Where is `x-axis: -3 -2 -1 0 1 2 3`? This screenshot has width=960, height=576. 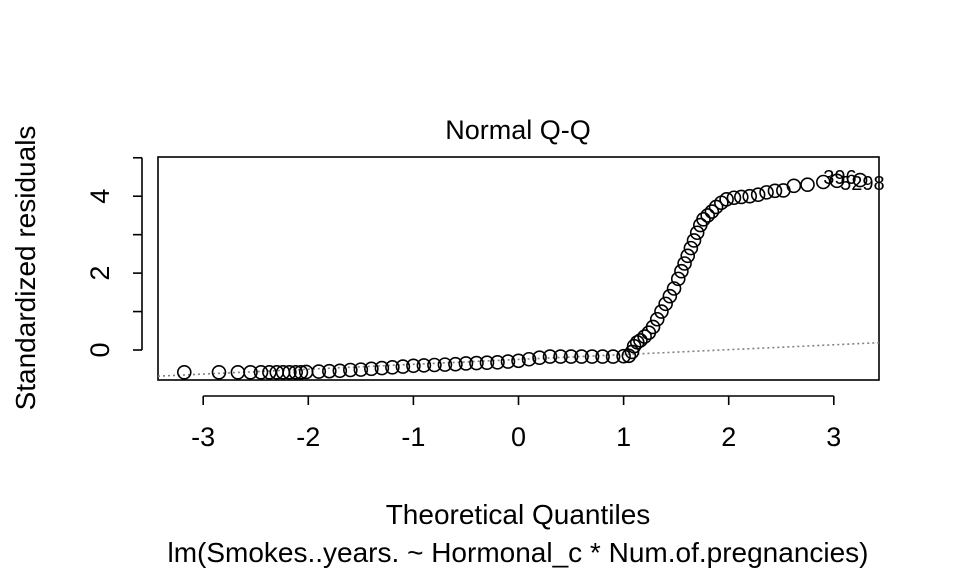
x-axis: -3 -2 -1 0 1 2 3 is located at coordinates (516, 423).